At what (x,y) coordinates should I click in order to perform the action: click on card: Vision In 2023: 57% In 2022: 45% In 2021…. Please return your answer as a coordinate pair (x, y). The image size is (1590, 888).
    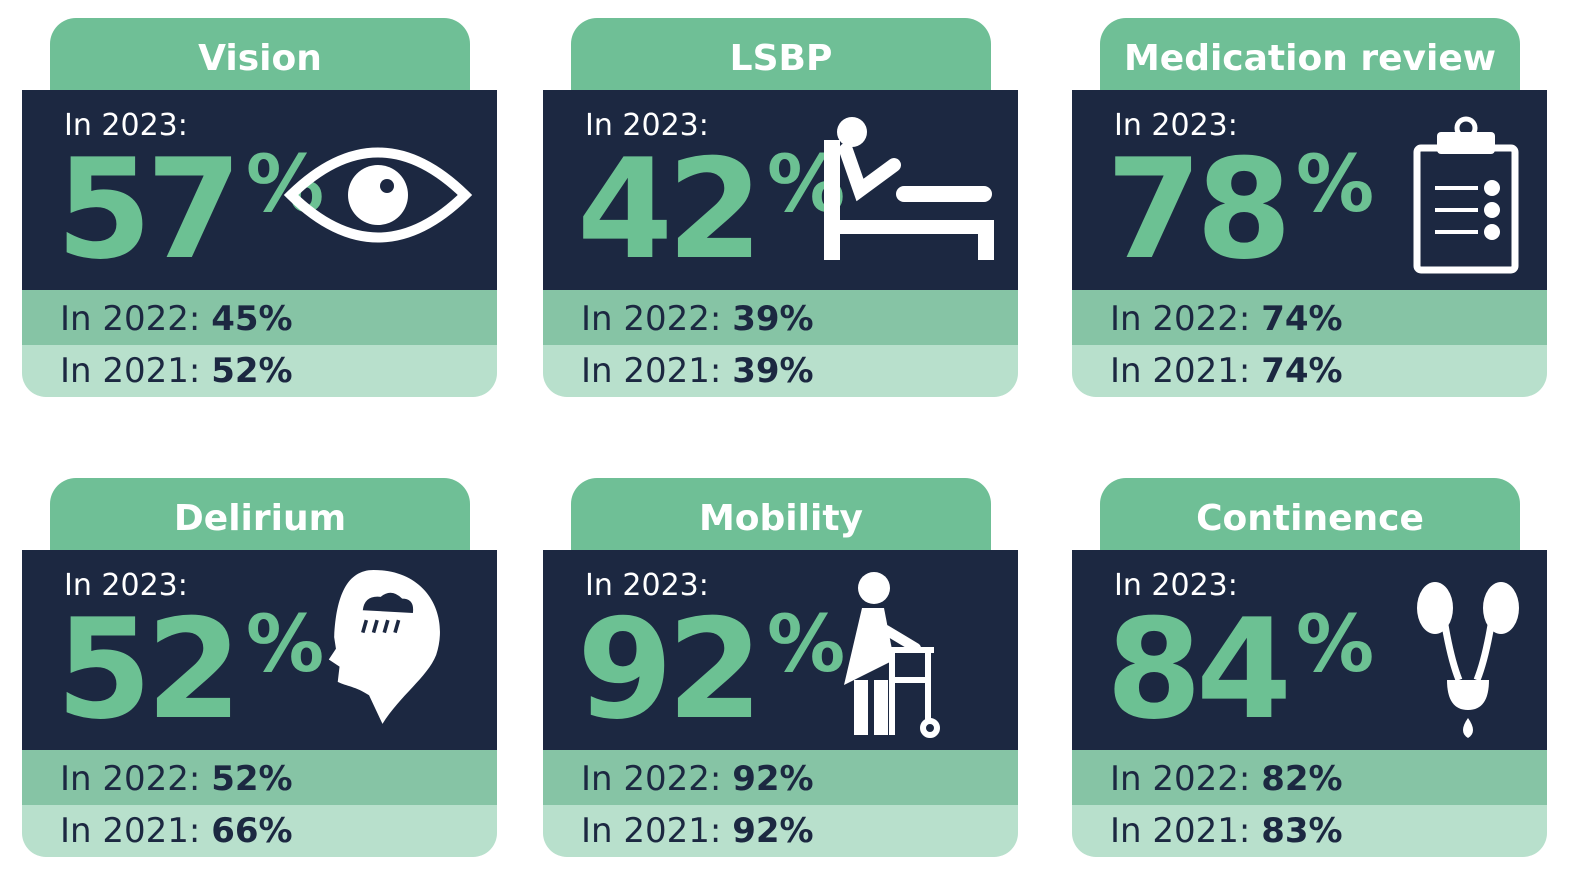
    Looking at the image, I should click on (259, 207).